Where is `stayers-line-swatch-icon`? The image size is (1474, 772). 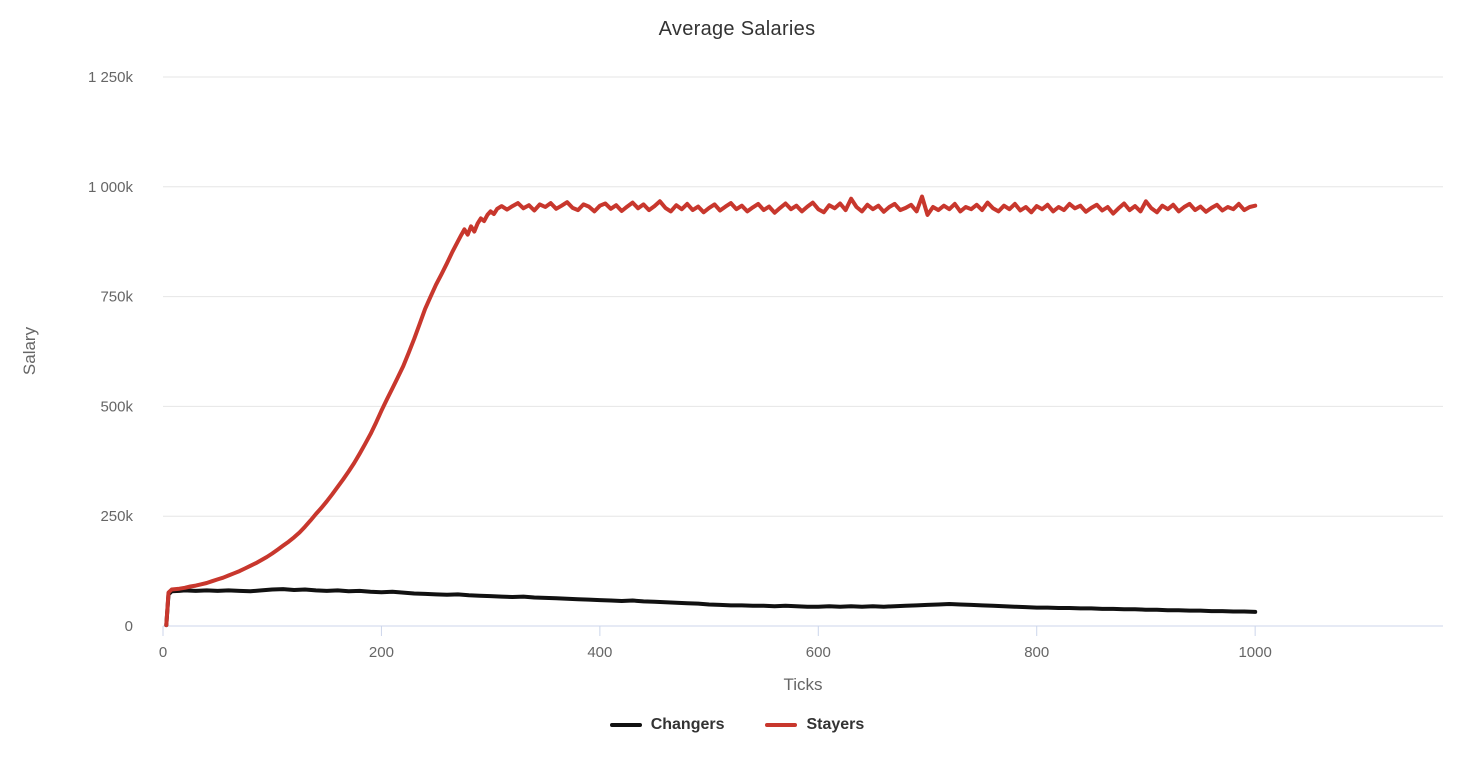
stayers-line-swatch-icon is located at coordinates (781, 725).